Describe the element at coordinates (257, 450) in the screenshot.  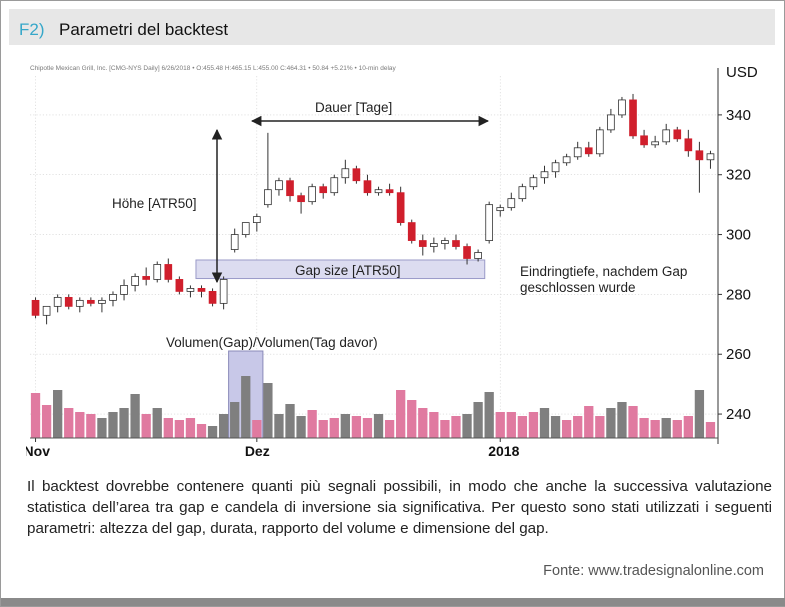
I see `x-tick-label: Dez` at that location.